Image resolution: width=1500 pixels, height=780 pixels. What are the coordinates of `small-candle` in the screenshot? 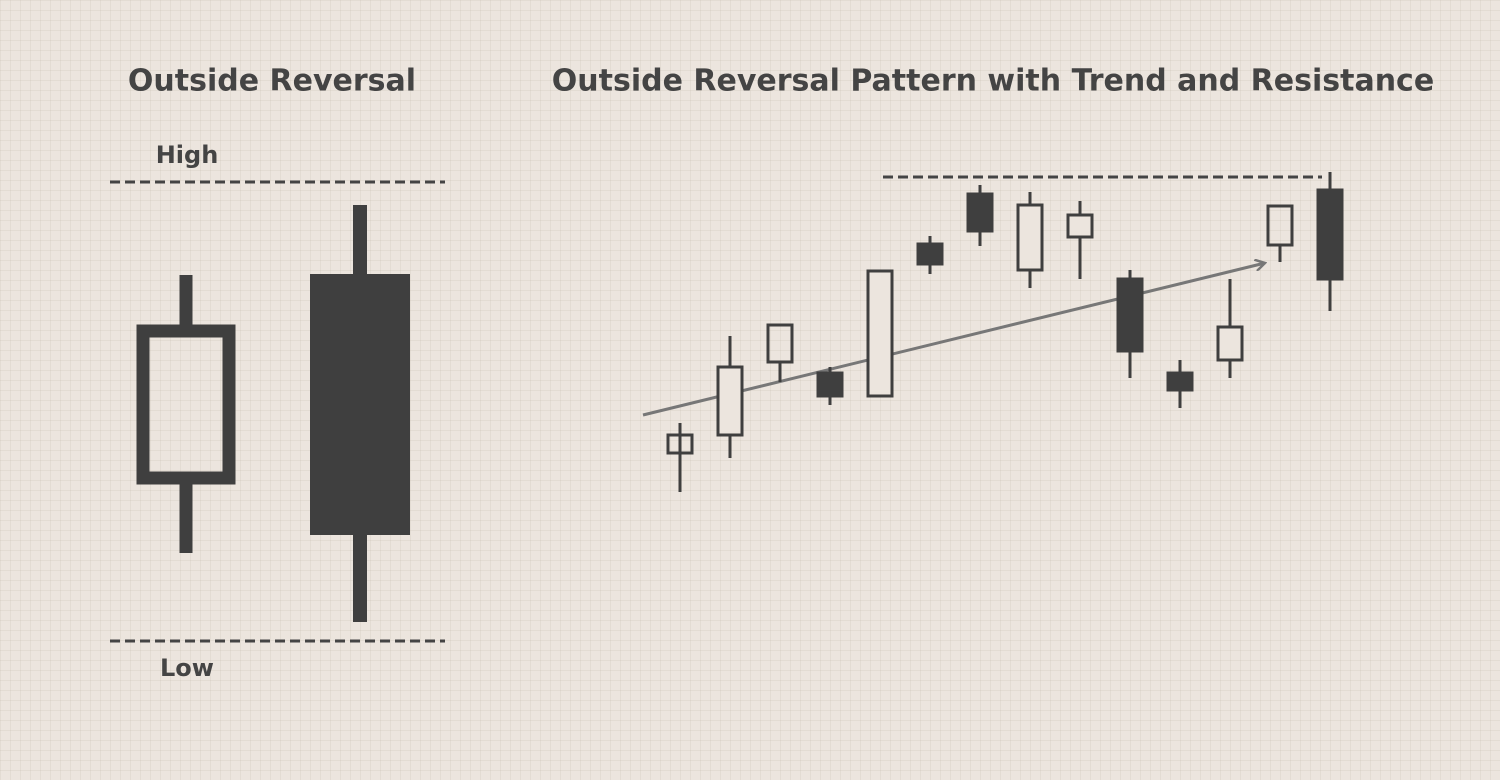 It's located at (186, 414).